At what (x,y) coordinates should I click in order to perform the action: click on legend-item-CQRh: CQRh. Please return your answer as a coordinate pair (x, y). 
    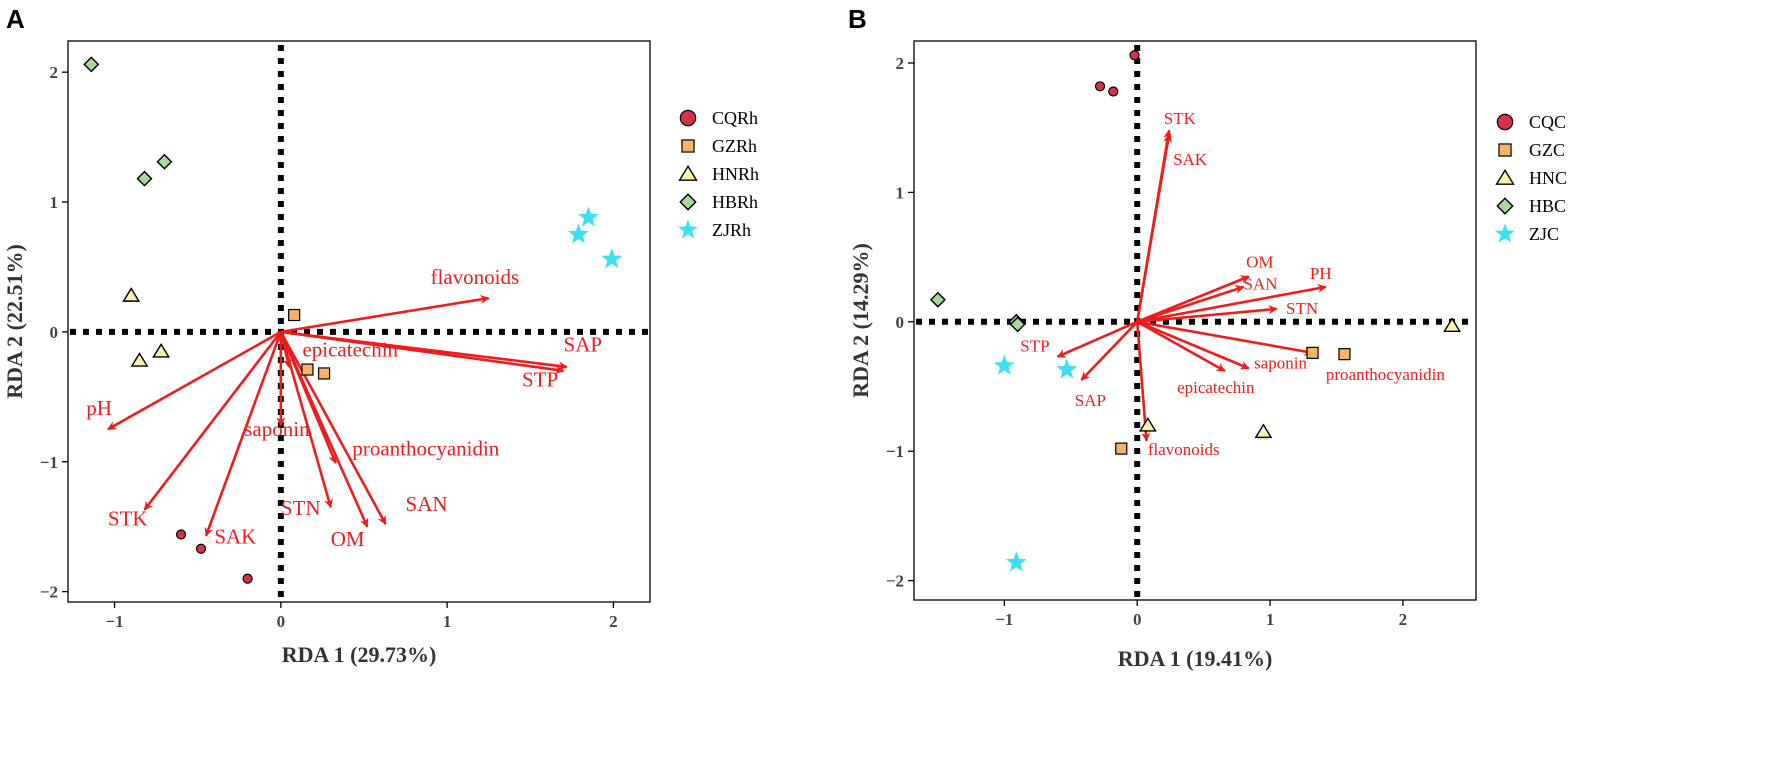
    Looking at the image, I should click on (718, 118).